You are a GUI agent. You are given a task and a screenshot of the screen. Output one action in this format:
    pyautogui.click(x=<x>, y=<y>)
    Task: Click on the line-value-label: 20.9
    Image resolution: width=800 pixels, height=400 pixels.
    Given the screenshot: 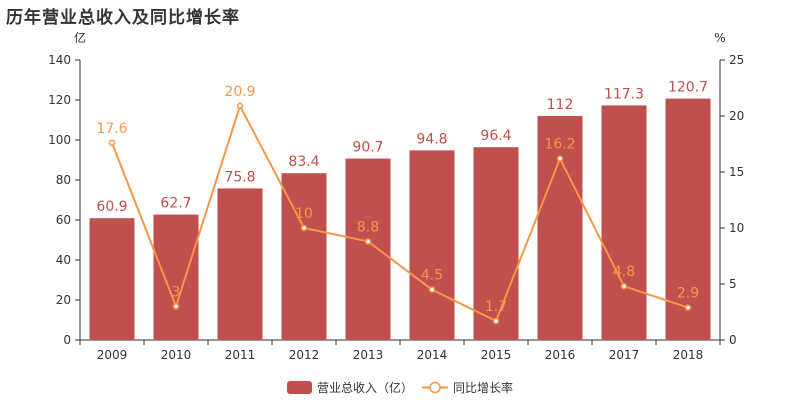 What is the action you would take?
    pyautogui.click(x=239, y=92)
    